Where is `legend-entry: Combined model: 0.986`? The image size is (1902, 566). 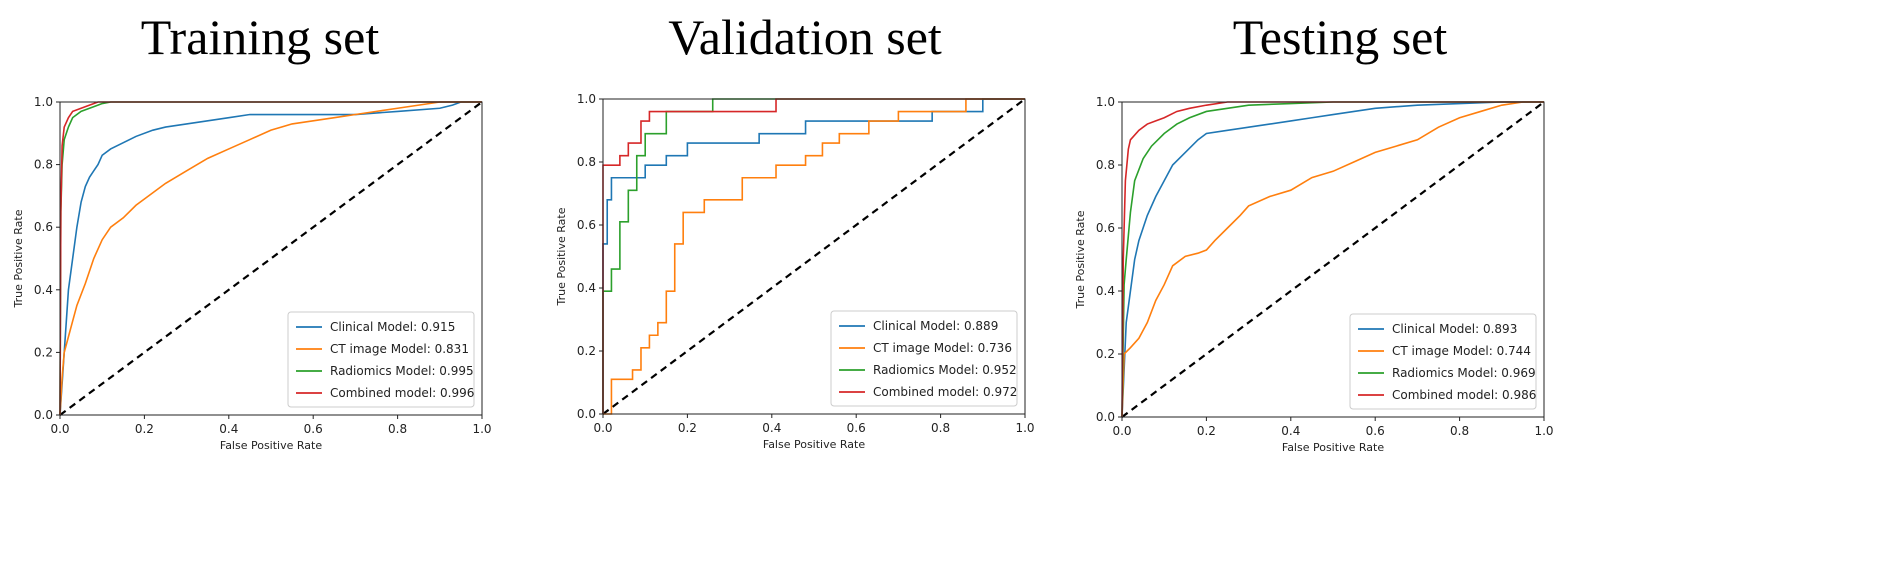 legend-entry: Combined model: 0.986 is located at coordinates (1464, 395).